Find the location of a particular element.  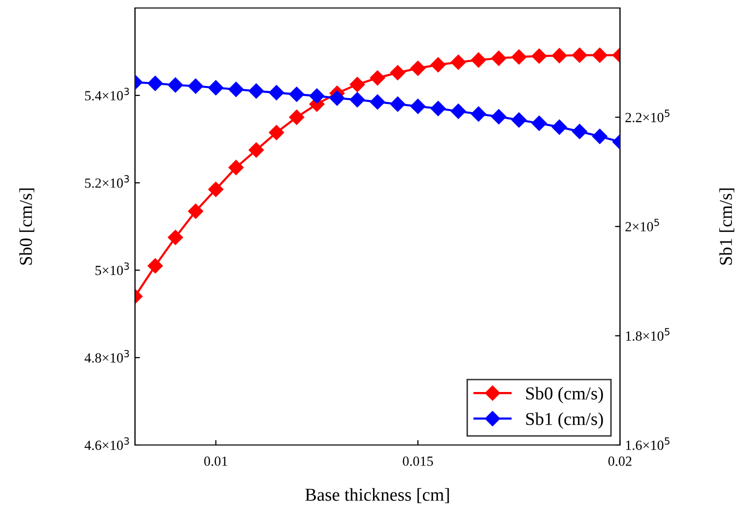

x-tick-label: 0.015 is located at coordinates (417, 461).